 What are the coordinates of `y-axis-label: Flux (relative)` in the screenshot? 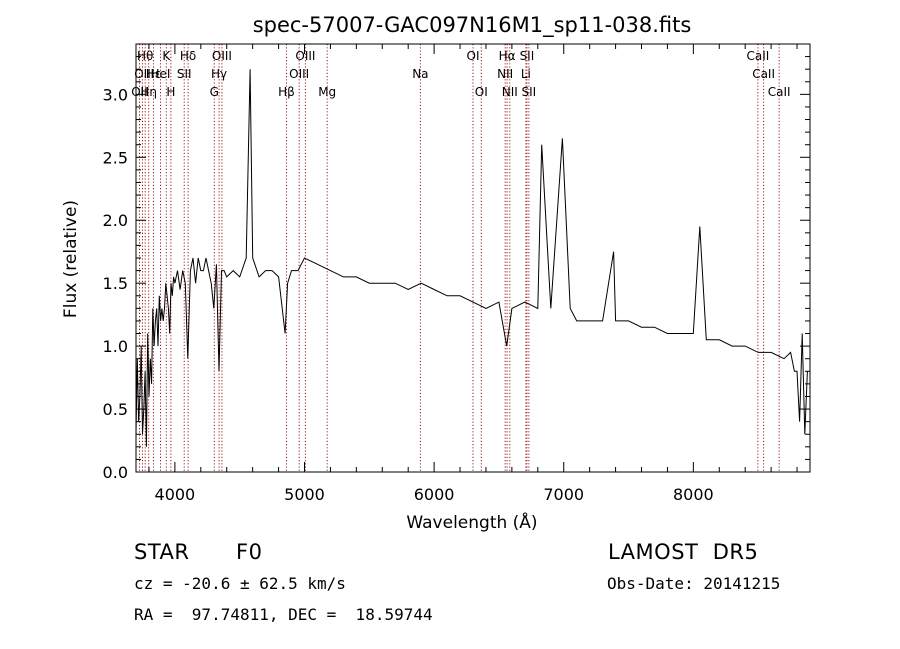 It's located at (71, 259).